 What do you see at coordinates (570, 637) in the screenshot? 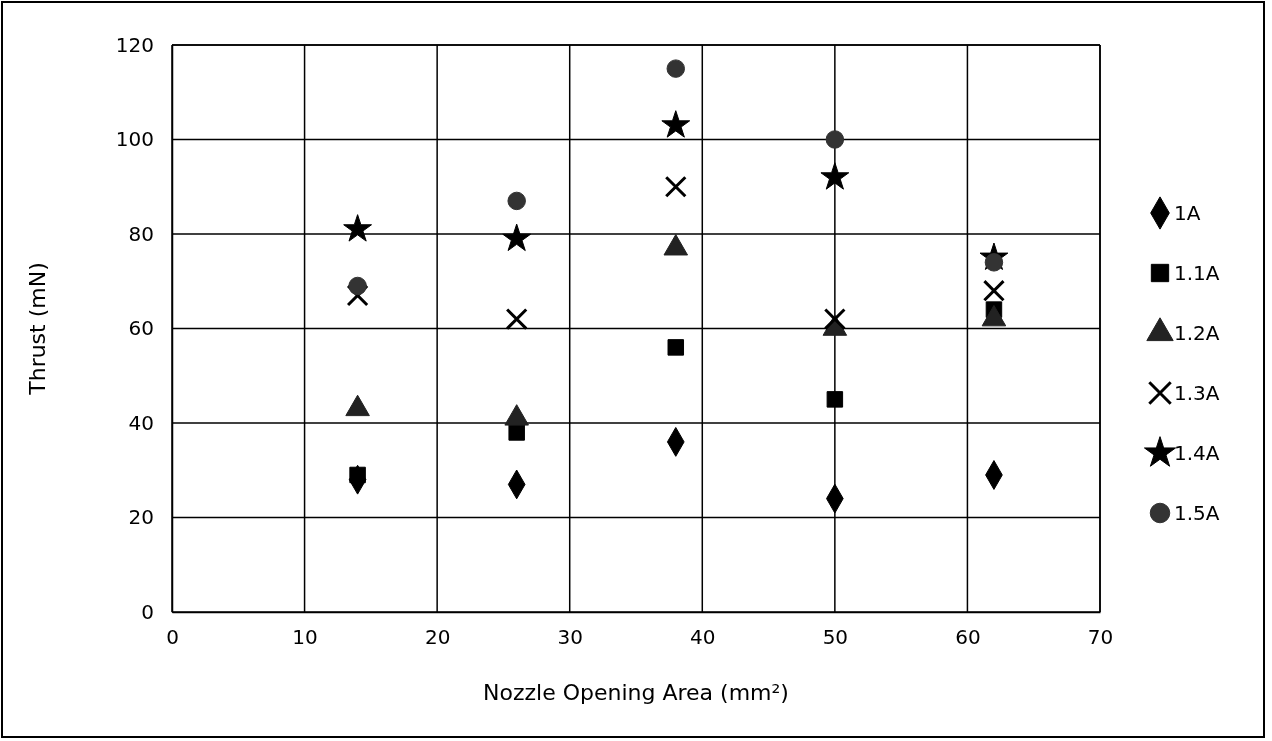
I see `x-tick-label: 30` at bounding box center [570, 637].